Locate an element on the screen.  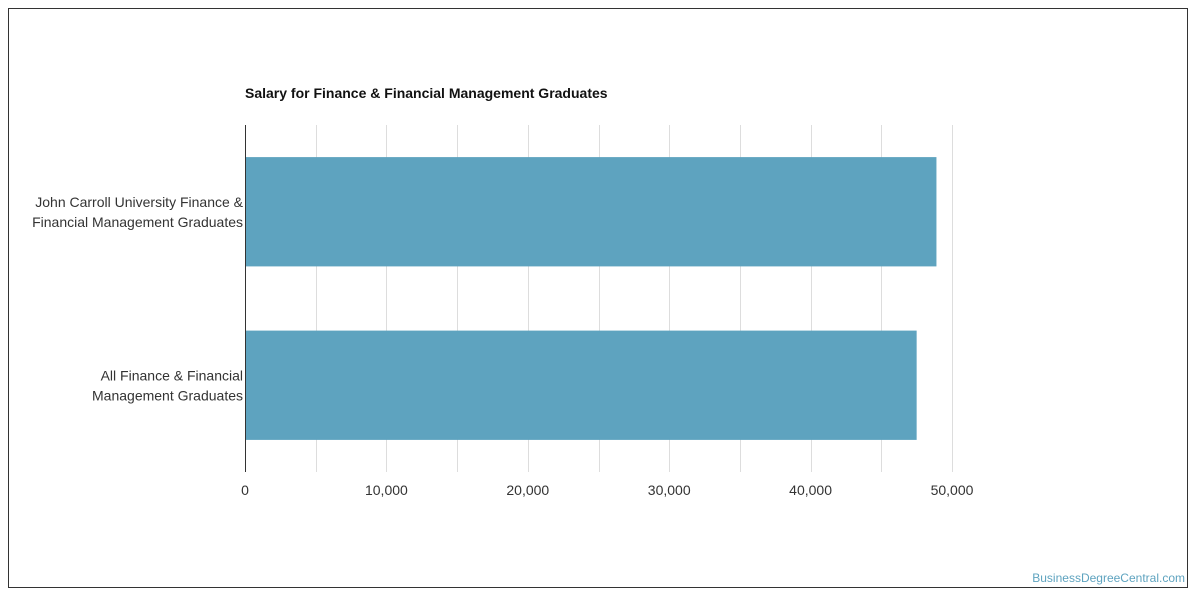
x-tick-label: 0 is located at coordinates (245, 490).